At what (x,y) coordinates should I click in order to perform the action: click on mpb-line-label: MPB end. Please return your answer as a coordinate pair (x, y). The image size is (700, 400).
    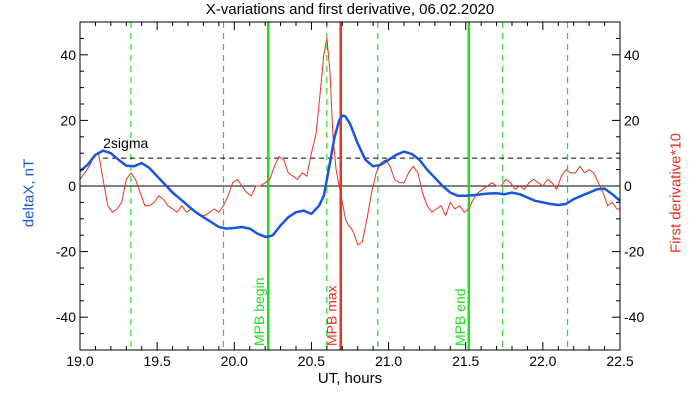
    Looking at the image, I should click on (460, 317).